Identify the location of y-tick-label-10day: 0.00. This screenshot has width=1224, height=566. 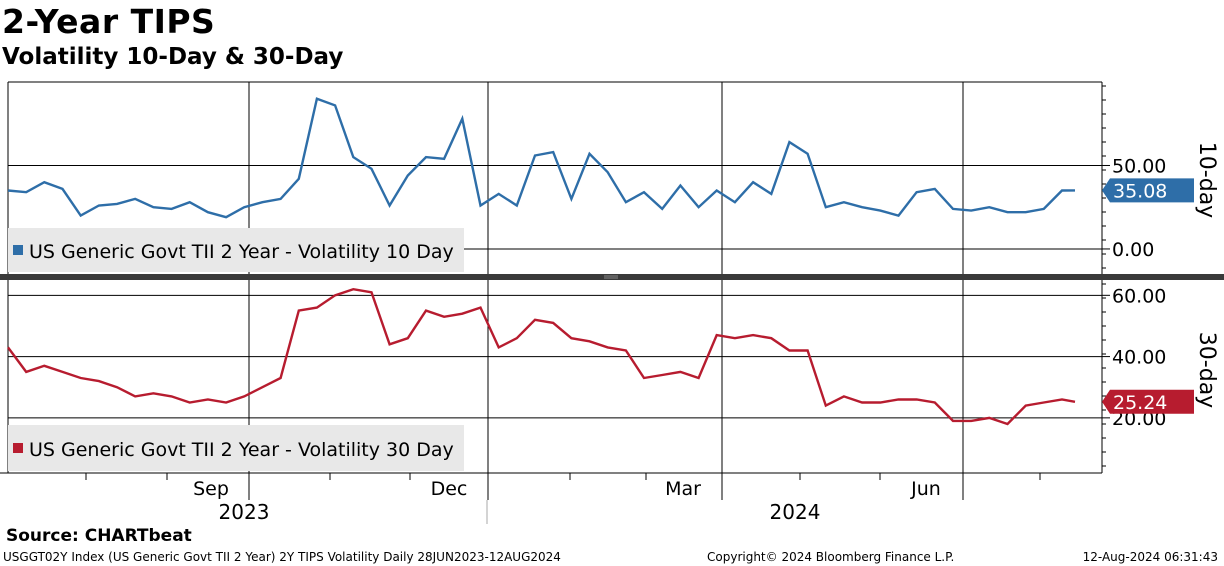
(1133, 250).